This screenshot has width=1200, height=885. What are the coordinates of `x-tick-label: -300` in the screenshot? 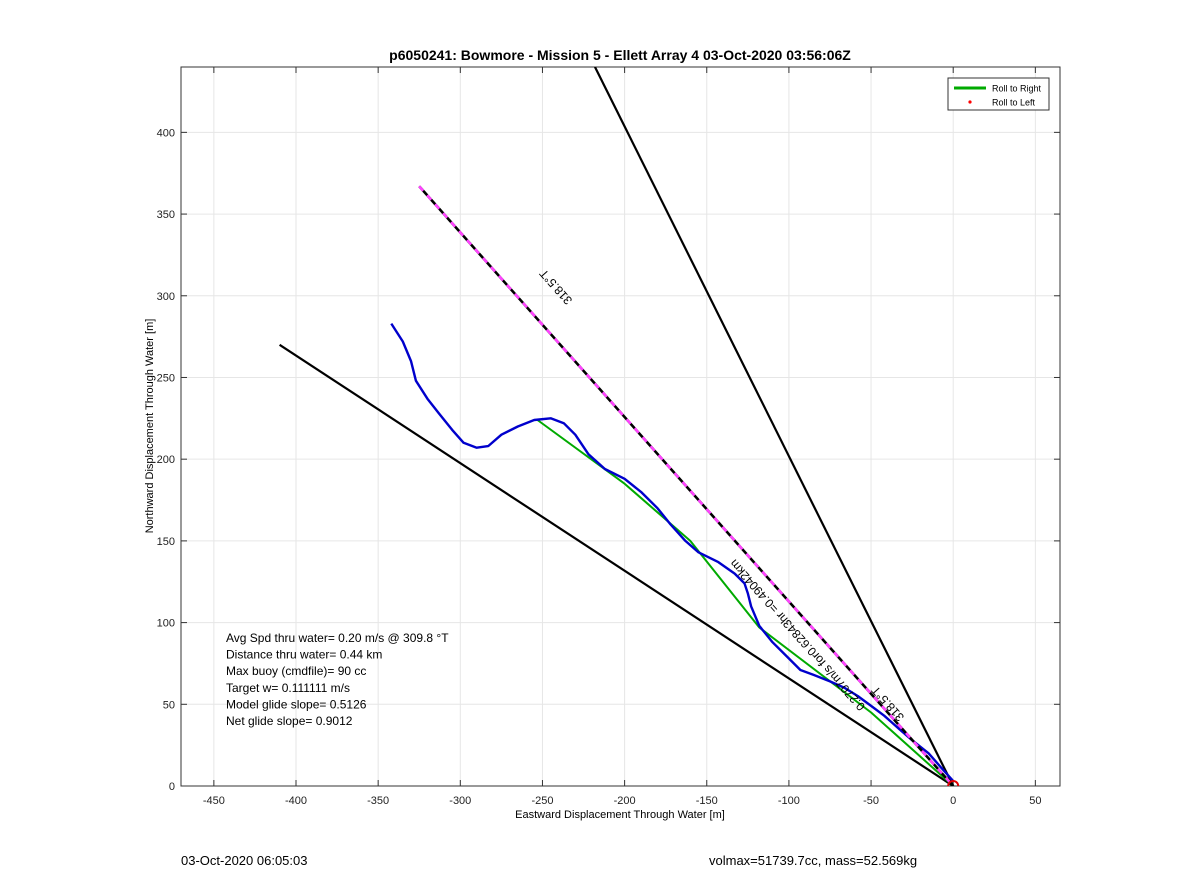 It's located at (460, 801).